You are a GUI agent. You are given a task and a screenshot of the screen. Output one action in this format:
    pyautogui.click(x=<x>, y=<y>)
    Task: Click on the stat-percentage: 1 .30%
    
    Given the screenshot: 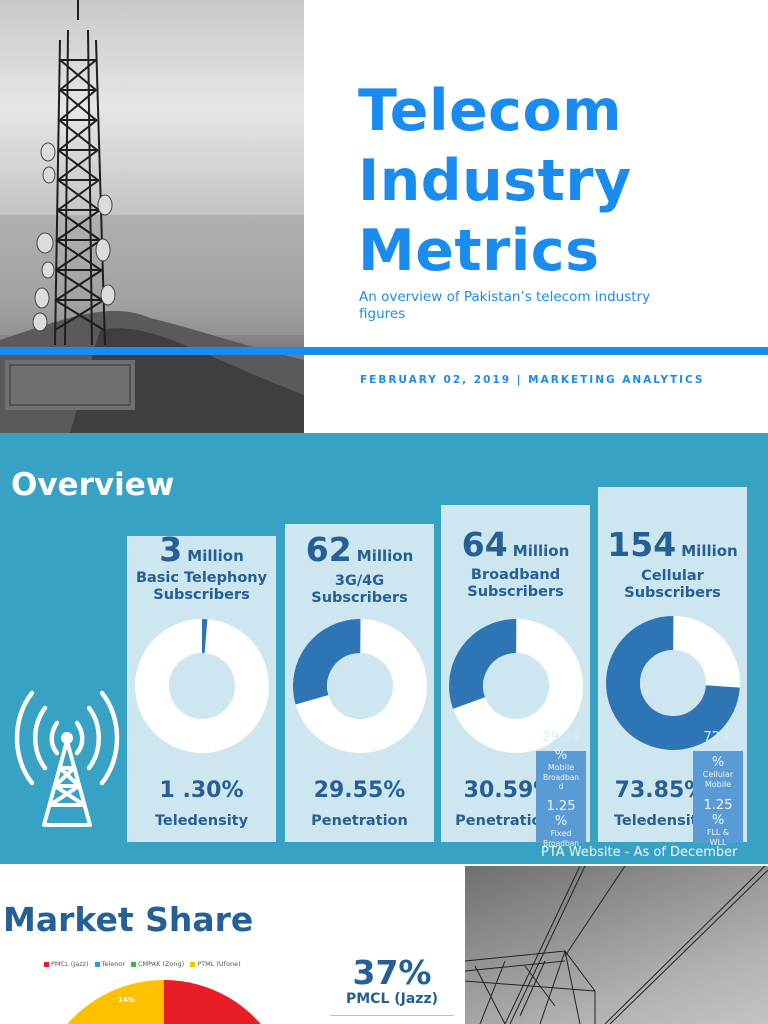 What is the action you would take?
    pyautogui.click(x=201, y=790)
    